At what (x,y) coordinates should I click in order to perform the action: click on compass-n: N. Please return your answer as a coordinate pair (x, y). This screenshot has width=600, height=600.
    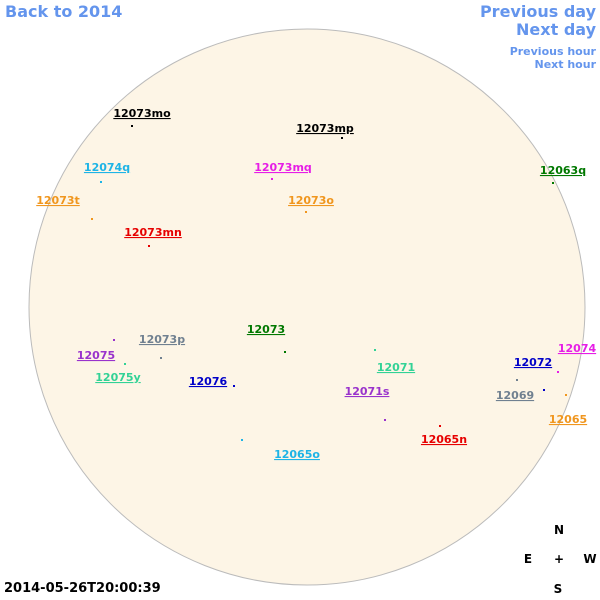
    Looking at the image, I should click on (559, 530).